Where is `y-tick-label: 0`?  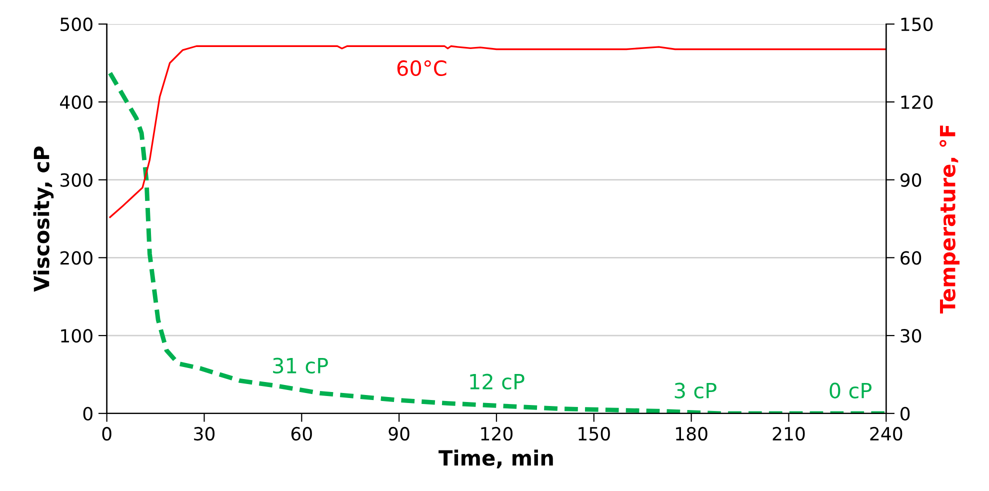
y-tick-label: 0 is located at coordinates (87, 413).